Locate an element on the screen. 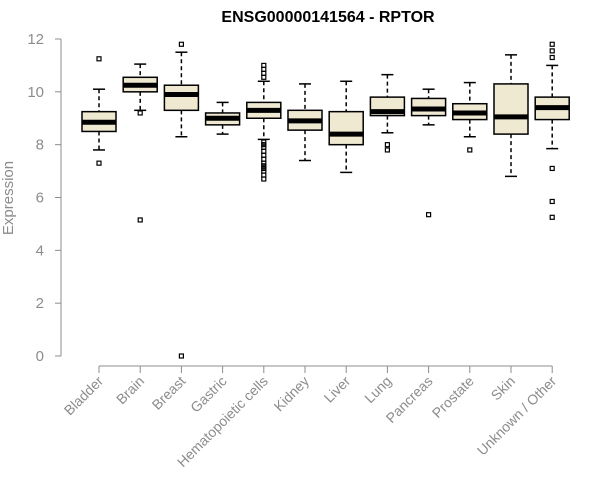 The width and height of the screenshot is (600, 500). y-tick-label: 10 is located at coordinates (35, 92).